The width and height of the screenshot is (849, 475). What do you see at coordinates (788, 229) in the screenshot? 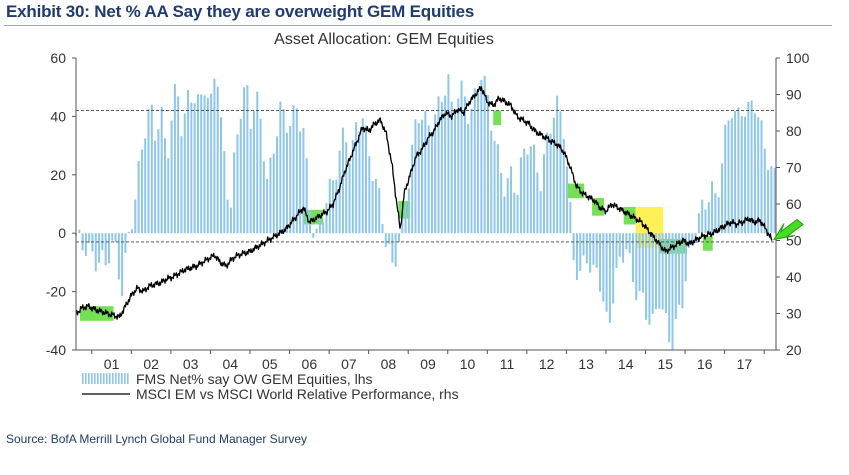
I see `callout-arrow` at bounding box center [788, 229].